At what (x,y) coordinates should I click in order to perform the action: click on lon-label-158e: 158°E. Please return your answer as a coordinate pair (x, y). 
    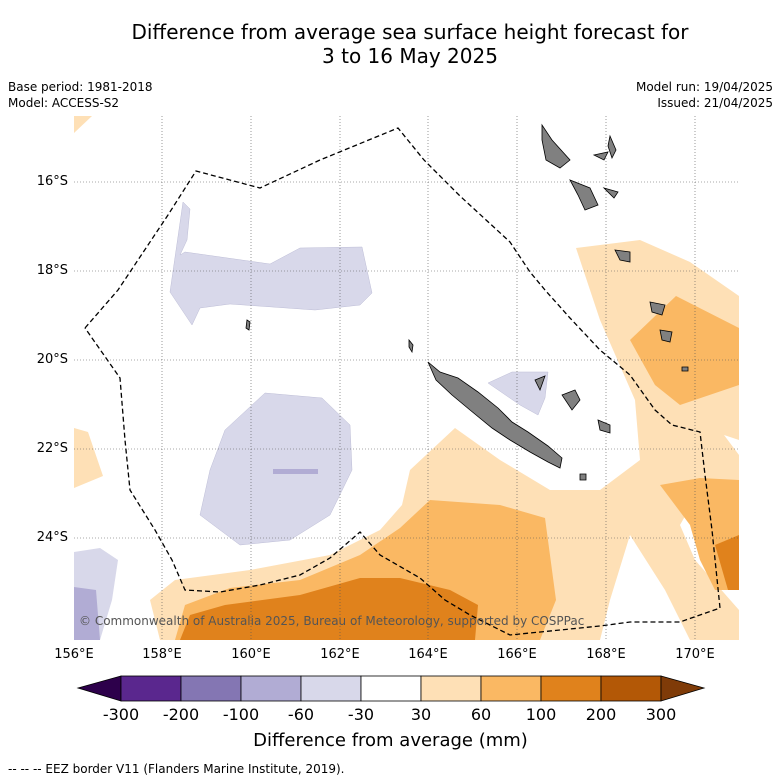
    Looking at the image, I should click on (162, 654).